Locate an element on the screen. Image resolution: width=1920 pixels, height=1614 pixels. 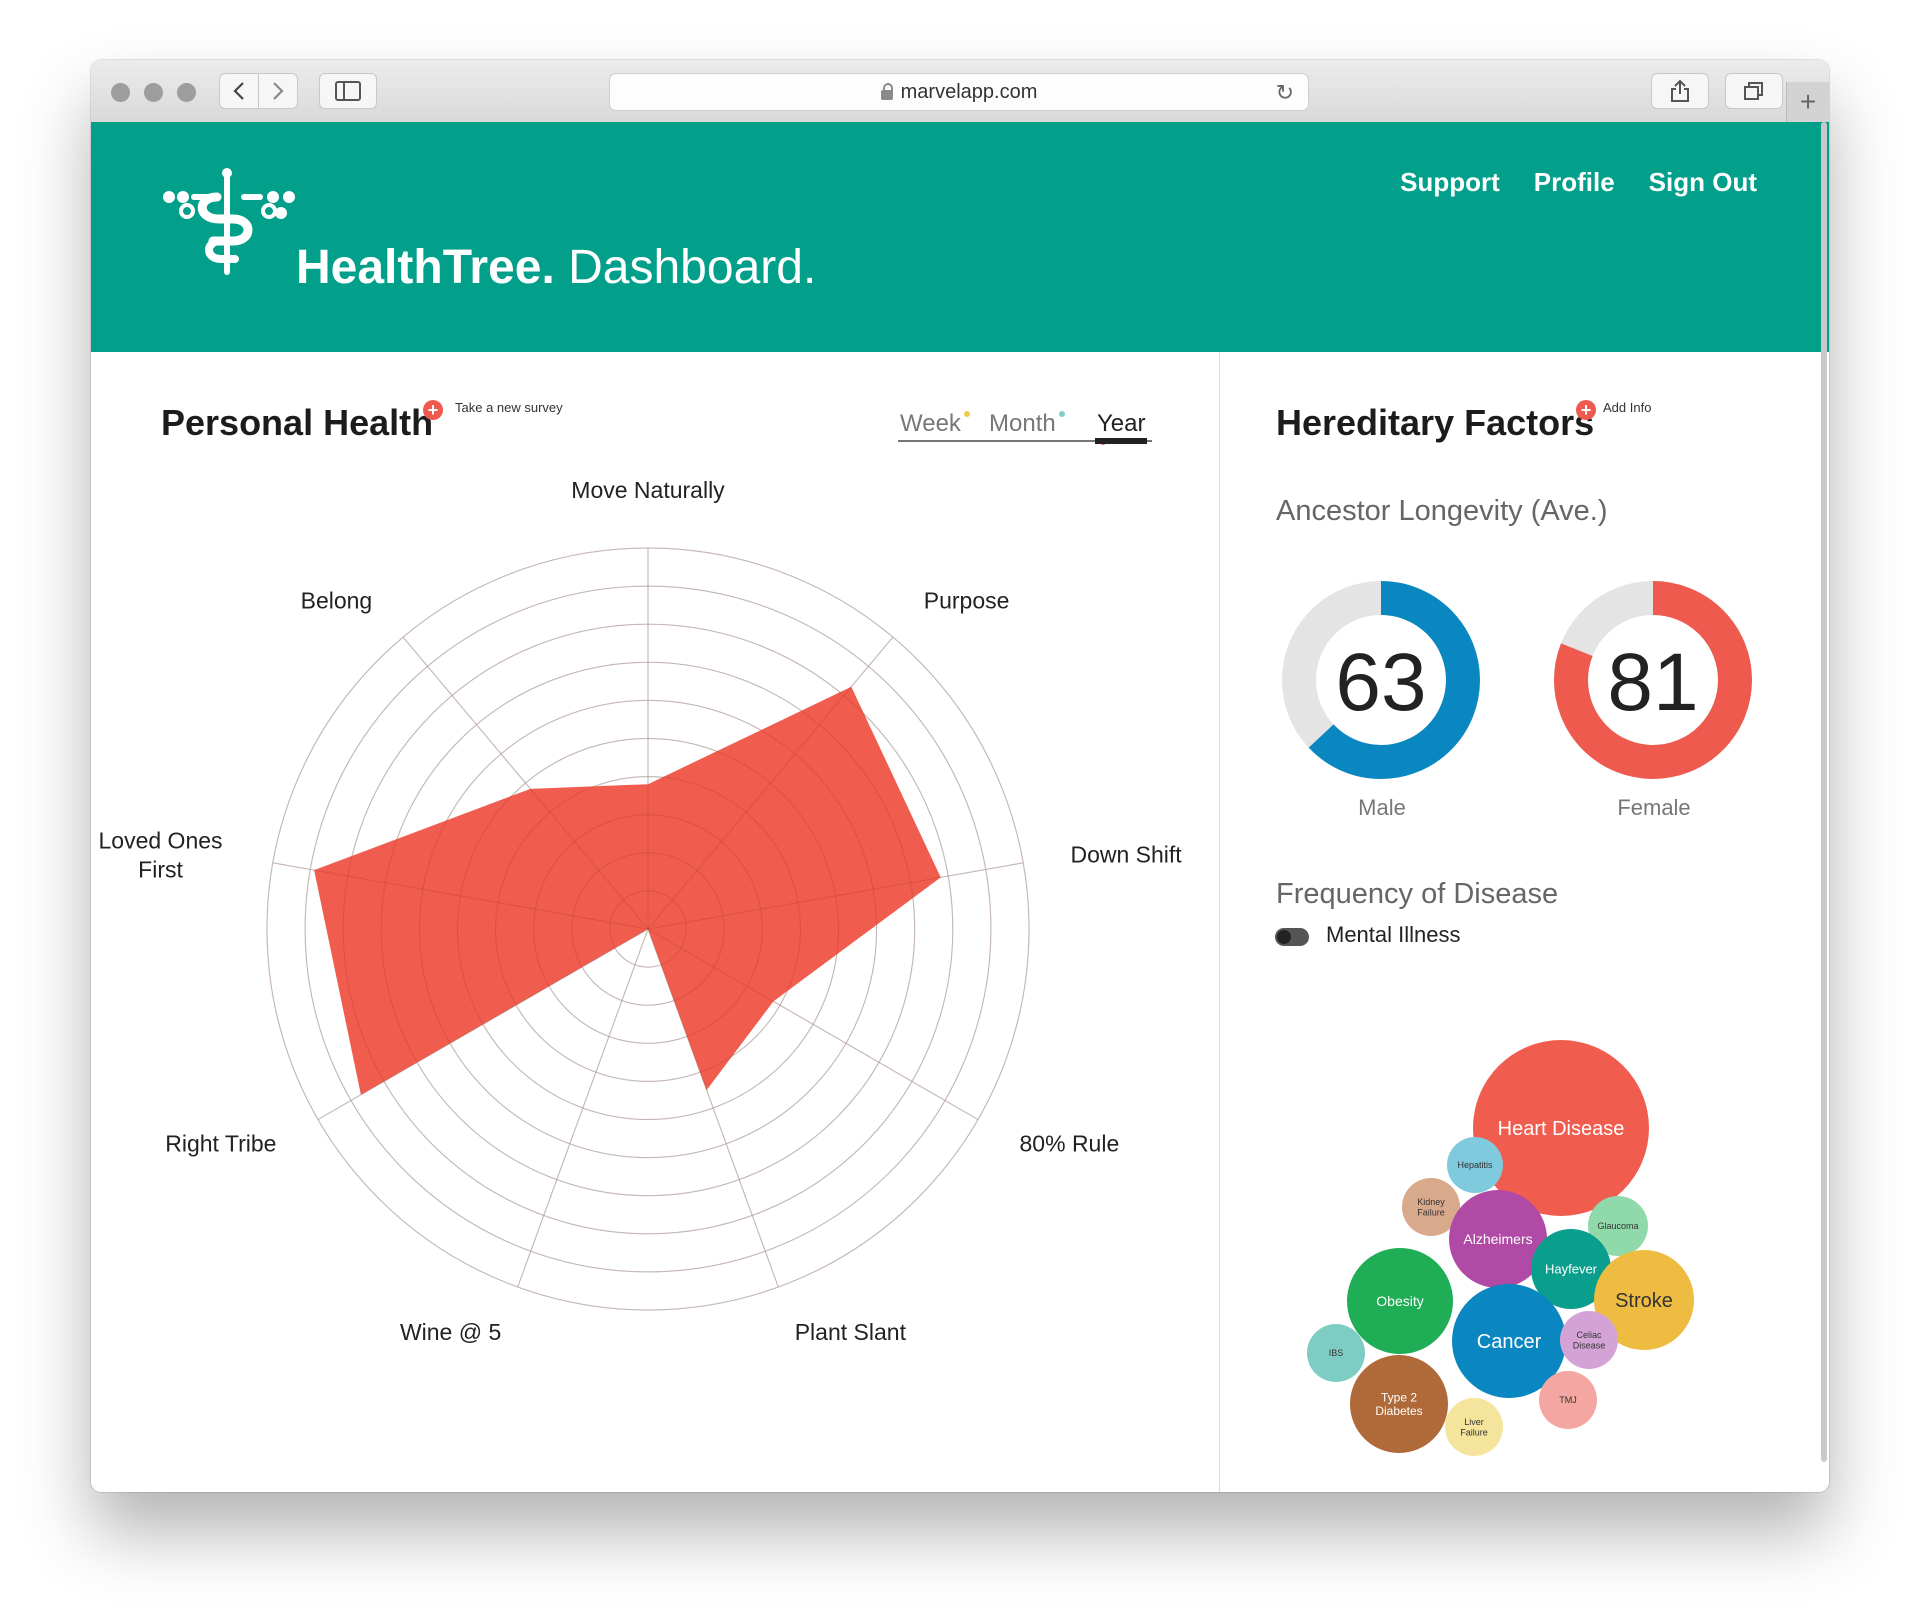
tab-month: Month is located at coordinates (1027, 424).